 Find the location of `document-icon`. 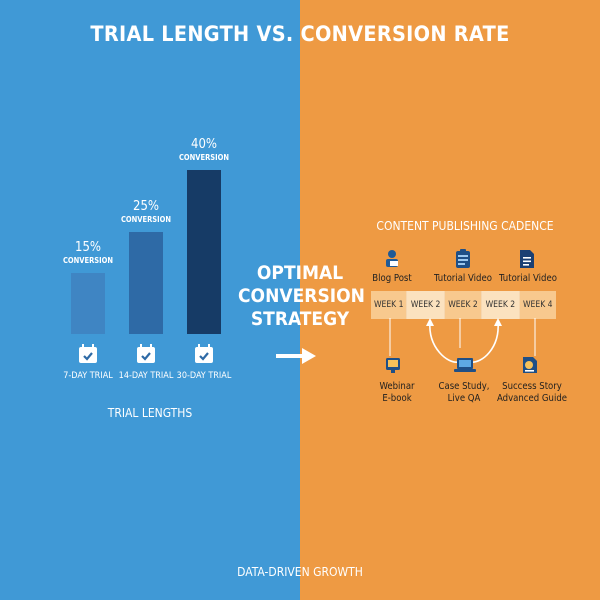

document-icon is located at coordinates (527, 259).